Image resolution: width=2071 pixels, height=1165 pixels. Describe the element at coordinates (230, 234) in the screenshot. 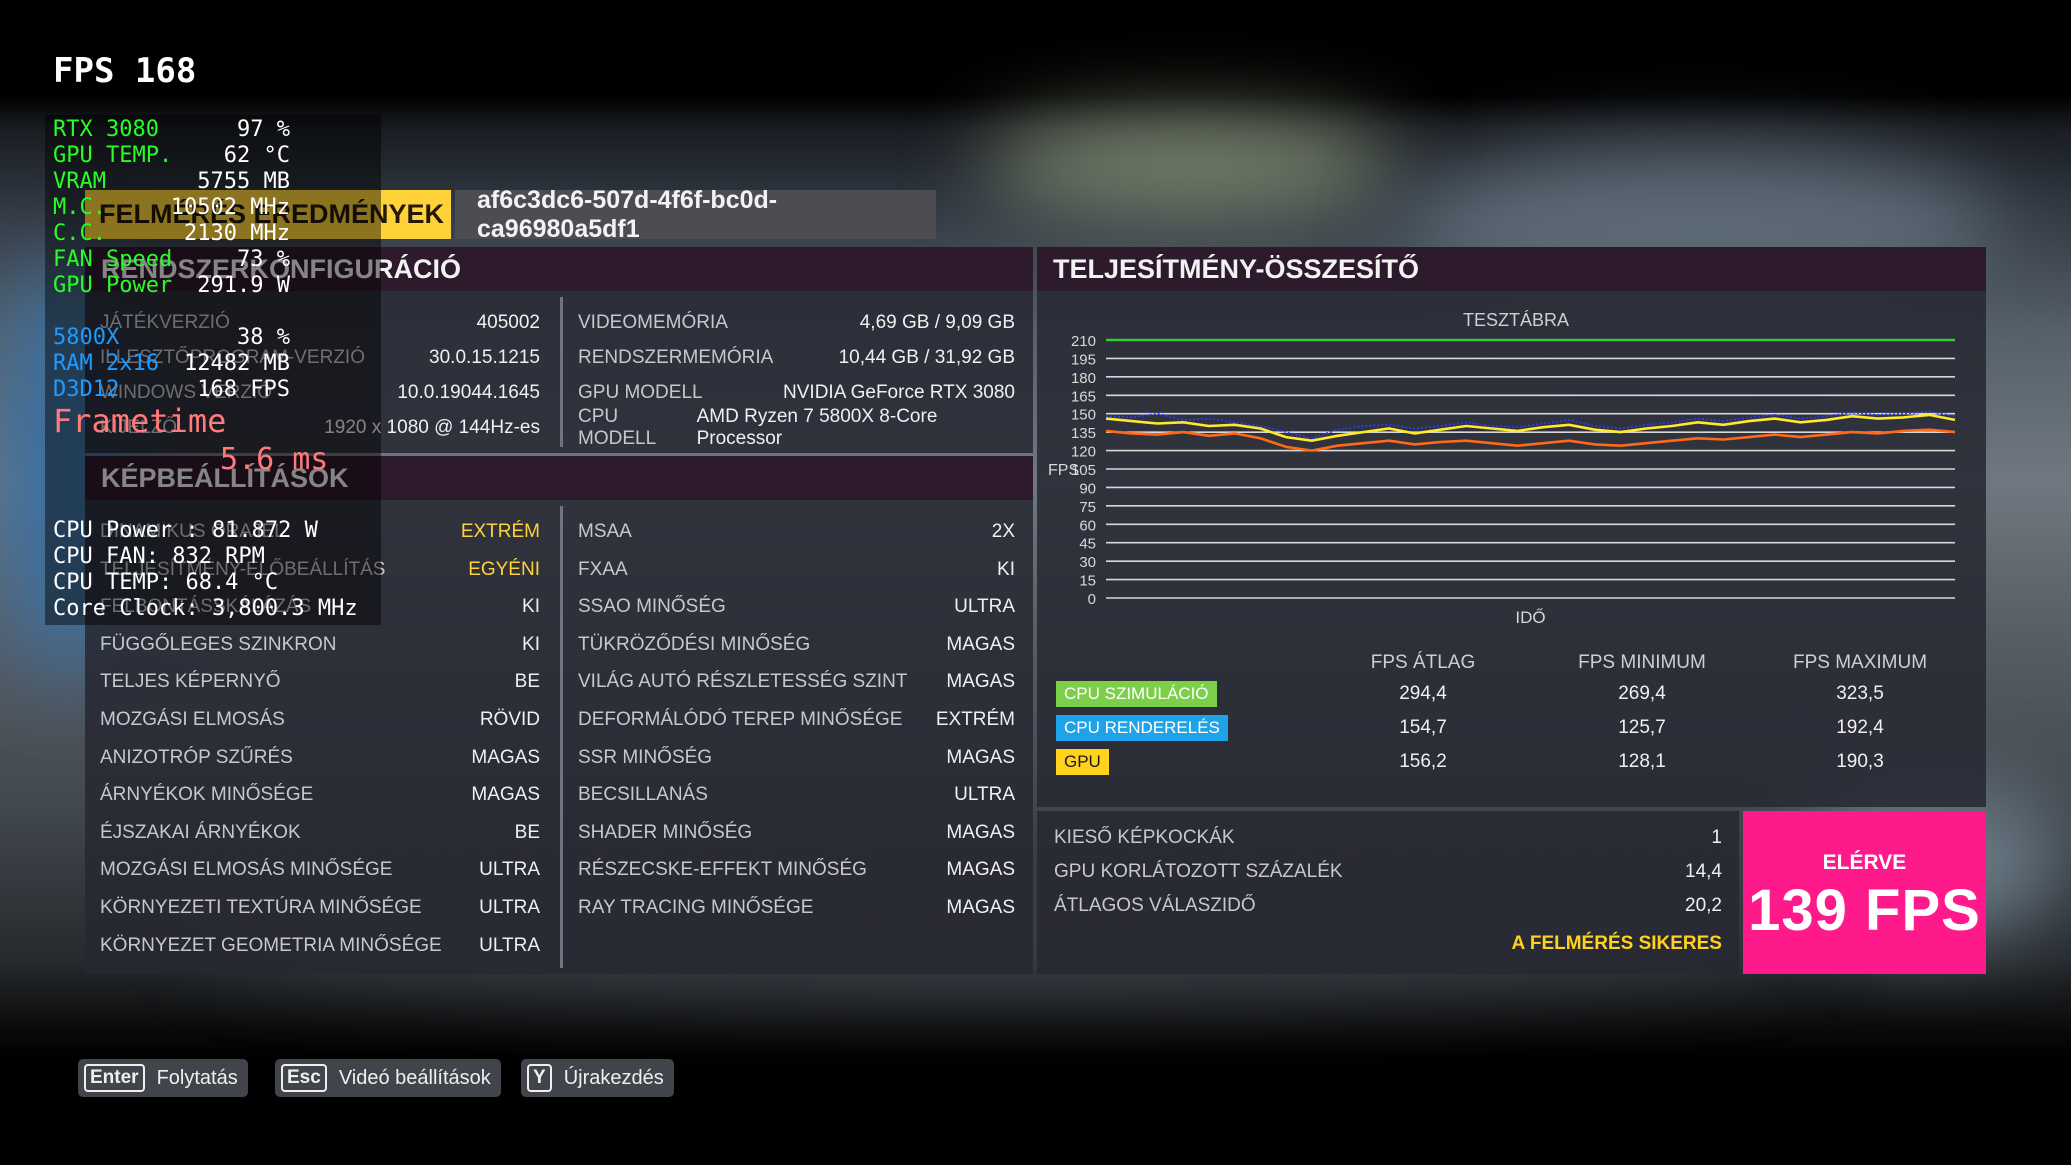

I see `osd-value: 2130 MHz` at that location.